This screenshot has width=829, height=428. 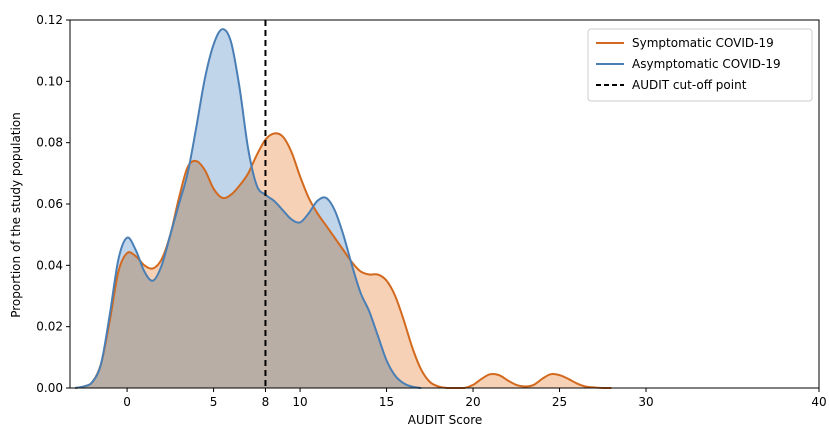 What do you see at coordinates (559, 402) in the screenshot?
I see `x-tick-label: 25` at bounding box center [559, 402].